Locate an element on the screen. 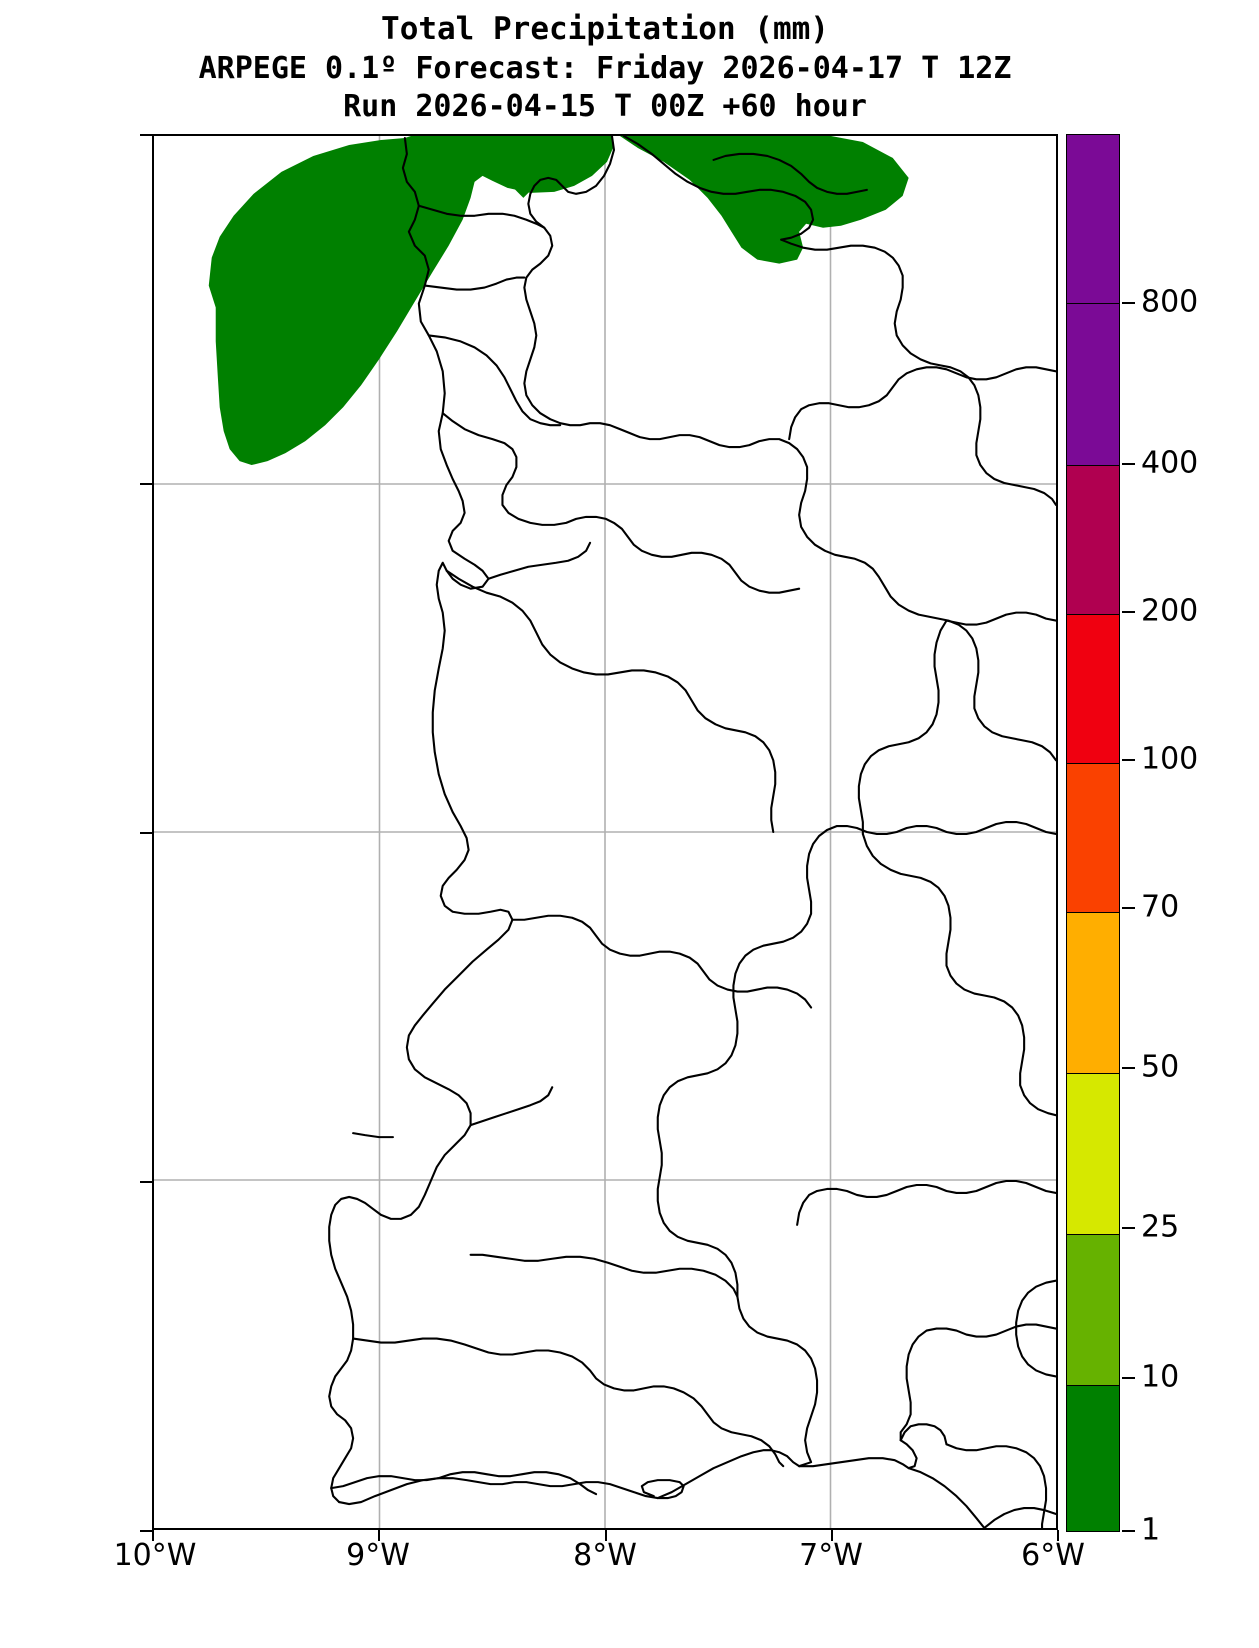  colorbar-label-400: 400 is located at coordinates (1170, 463).